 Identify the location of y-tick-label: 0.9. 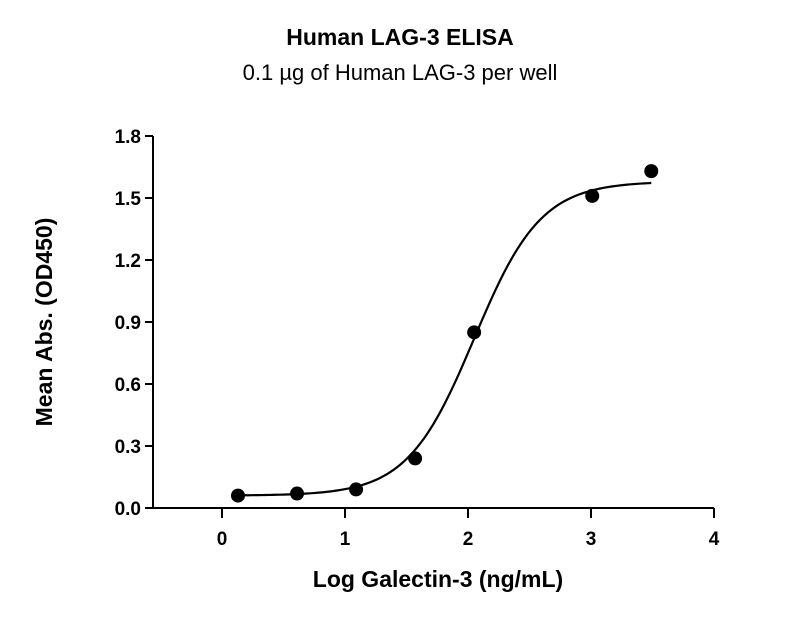
(128, 323).